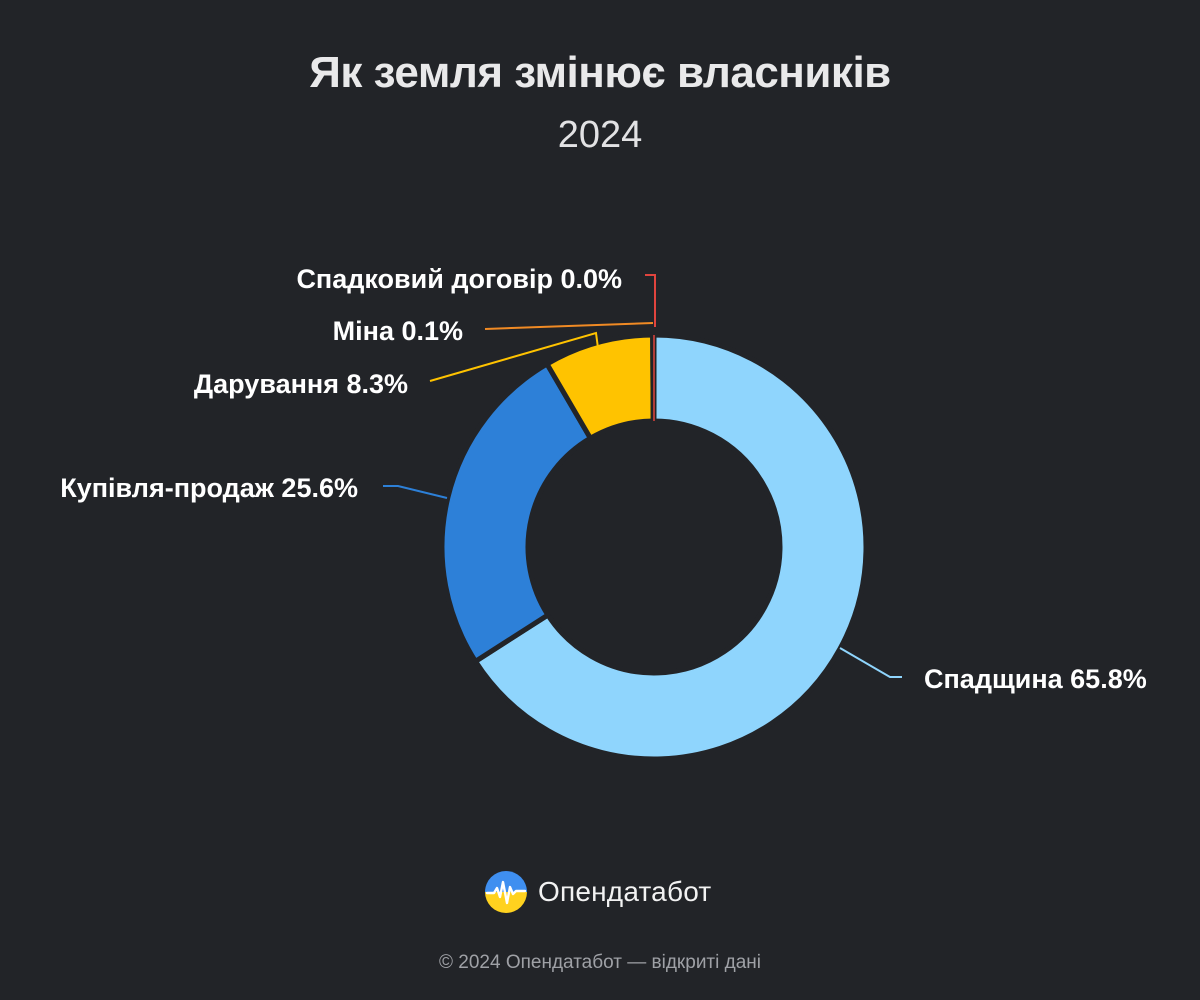 This screenshot has height=1000, width=1200. I want to click on slice-1-label: Спадщина 65.8%, so click(1035, 679).